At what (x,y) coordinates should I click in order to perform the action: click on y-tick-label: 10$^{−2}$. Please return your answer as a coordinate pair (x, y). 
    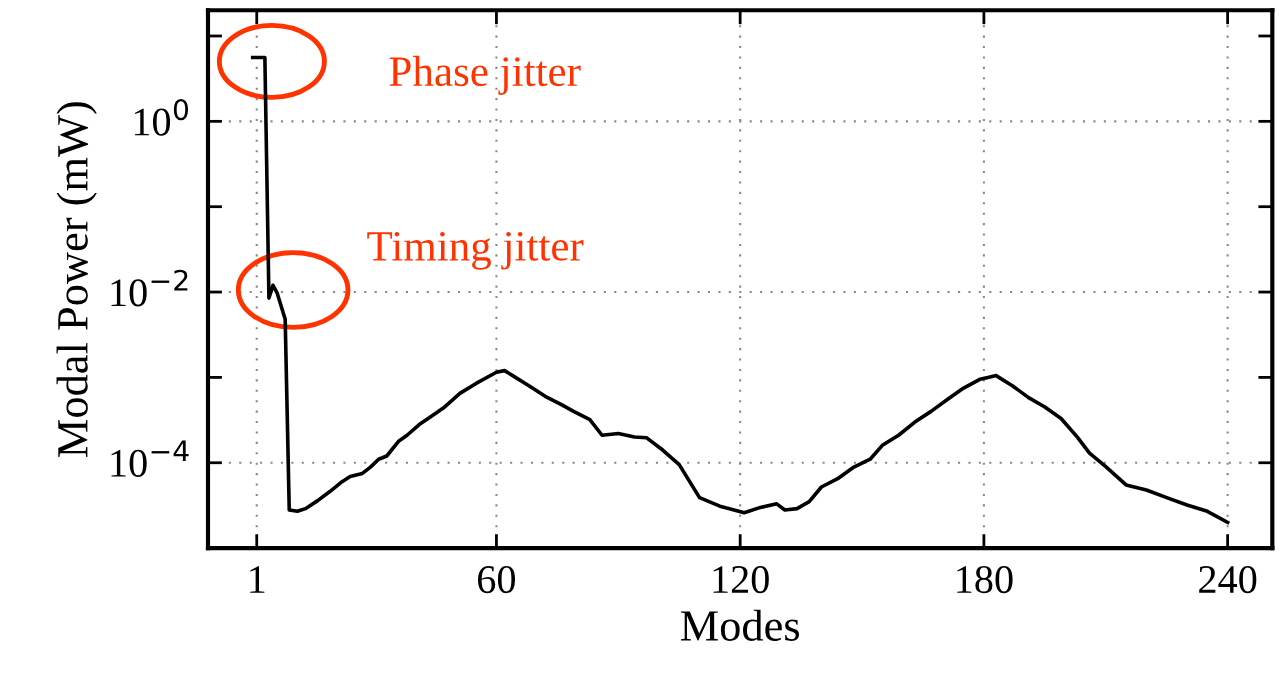
    Looking at the image, I should click on (149, 288).